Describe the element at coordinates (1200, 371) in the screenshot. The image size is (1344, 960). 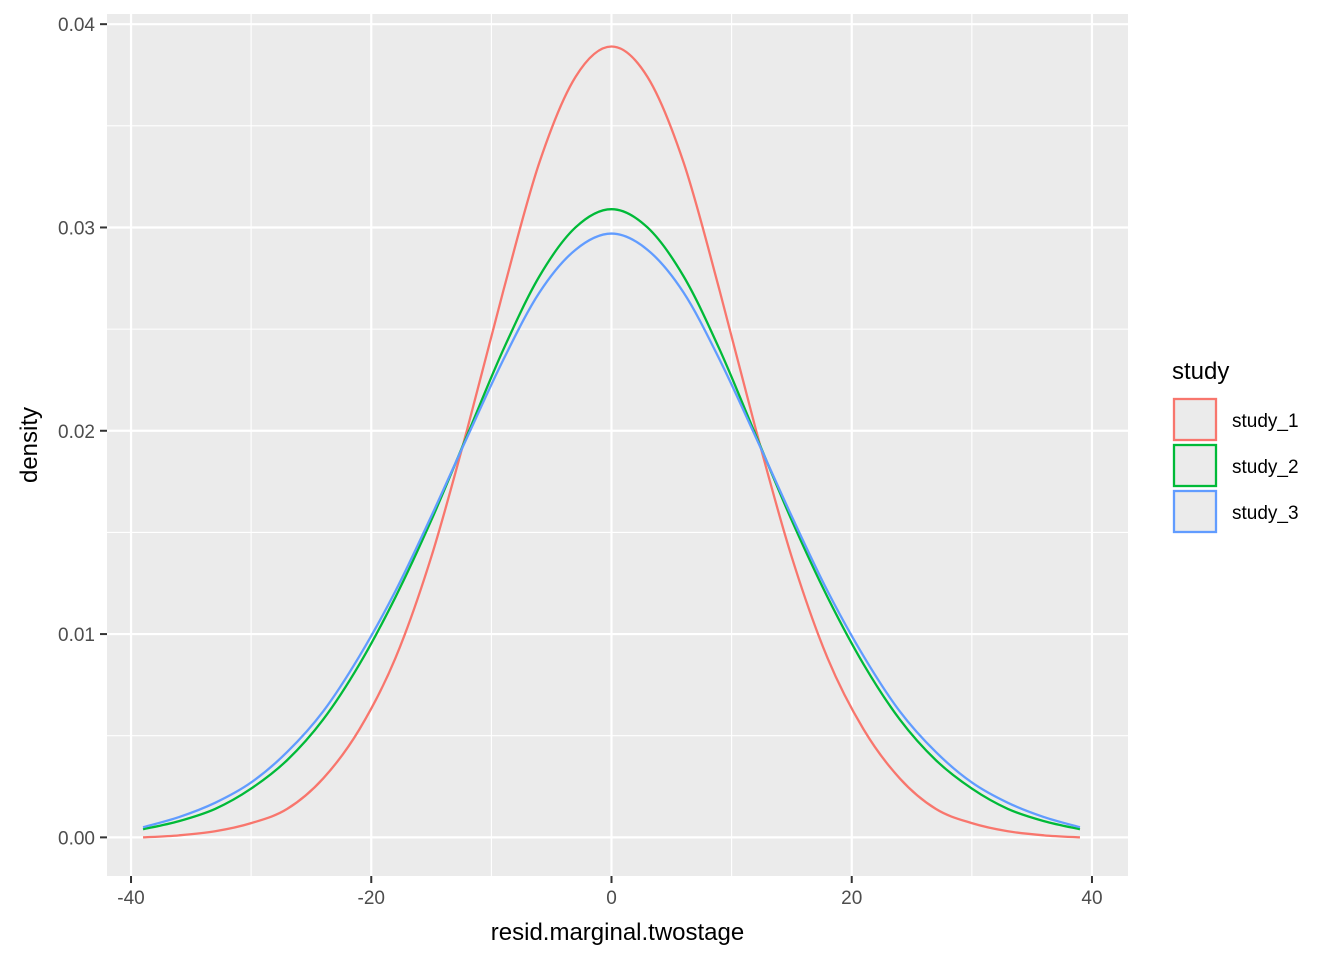
I see `legend-title: study` at that location.